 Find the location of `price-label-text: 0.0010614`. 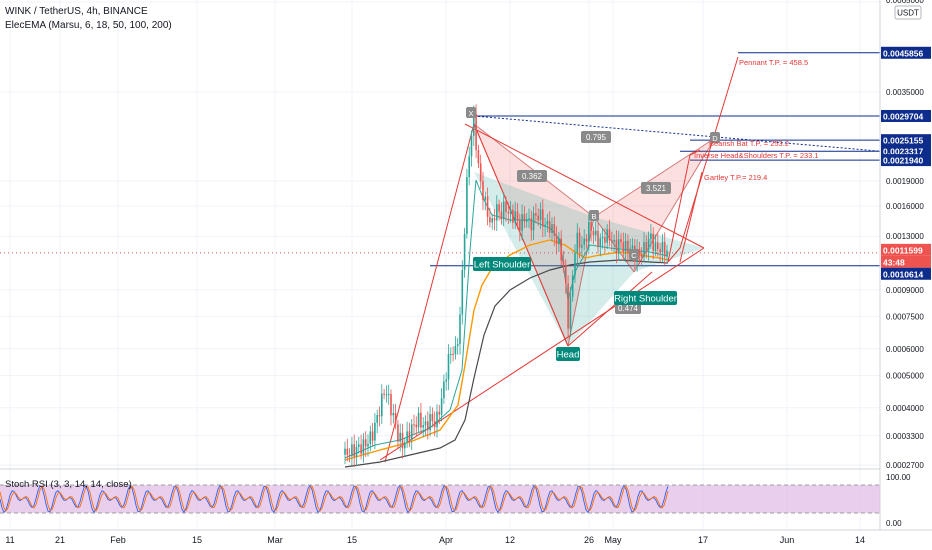

price-label-text: 0.0010614 is located at coordinates (903, 274).